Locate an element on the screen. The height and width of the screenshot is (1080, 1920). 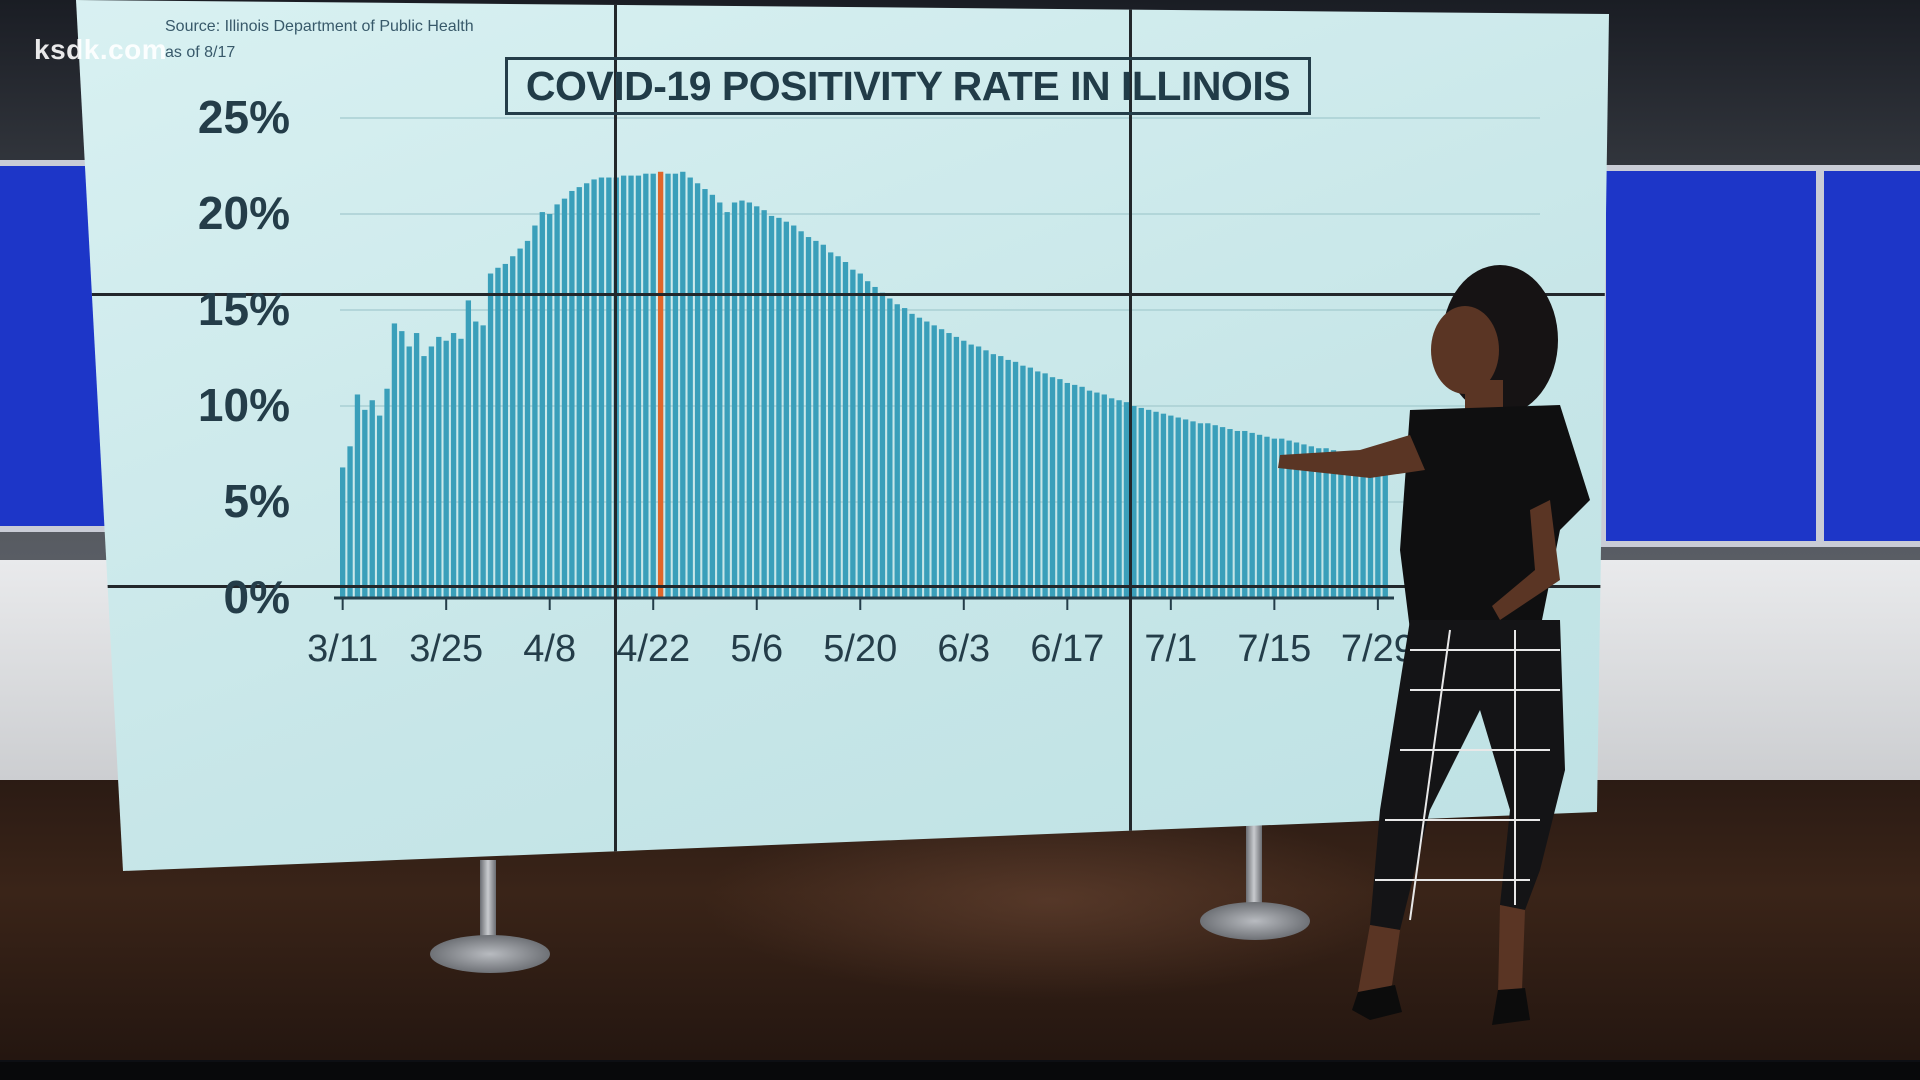
y-tick-label: 10% is located at coordinates (243, 405).